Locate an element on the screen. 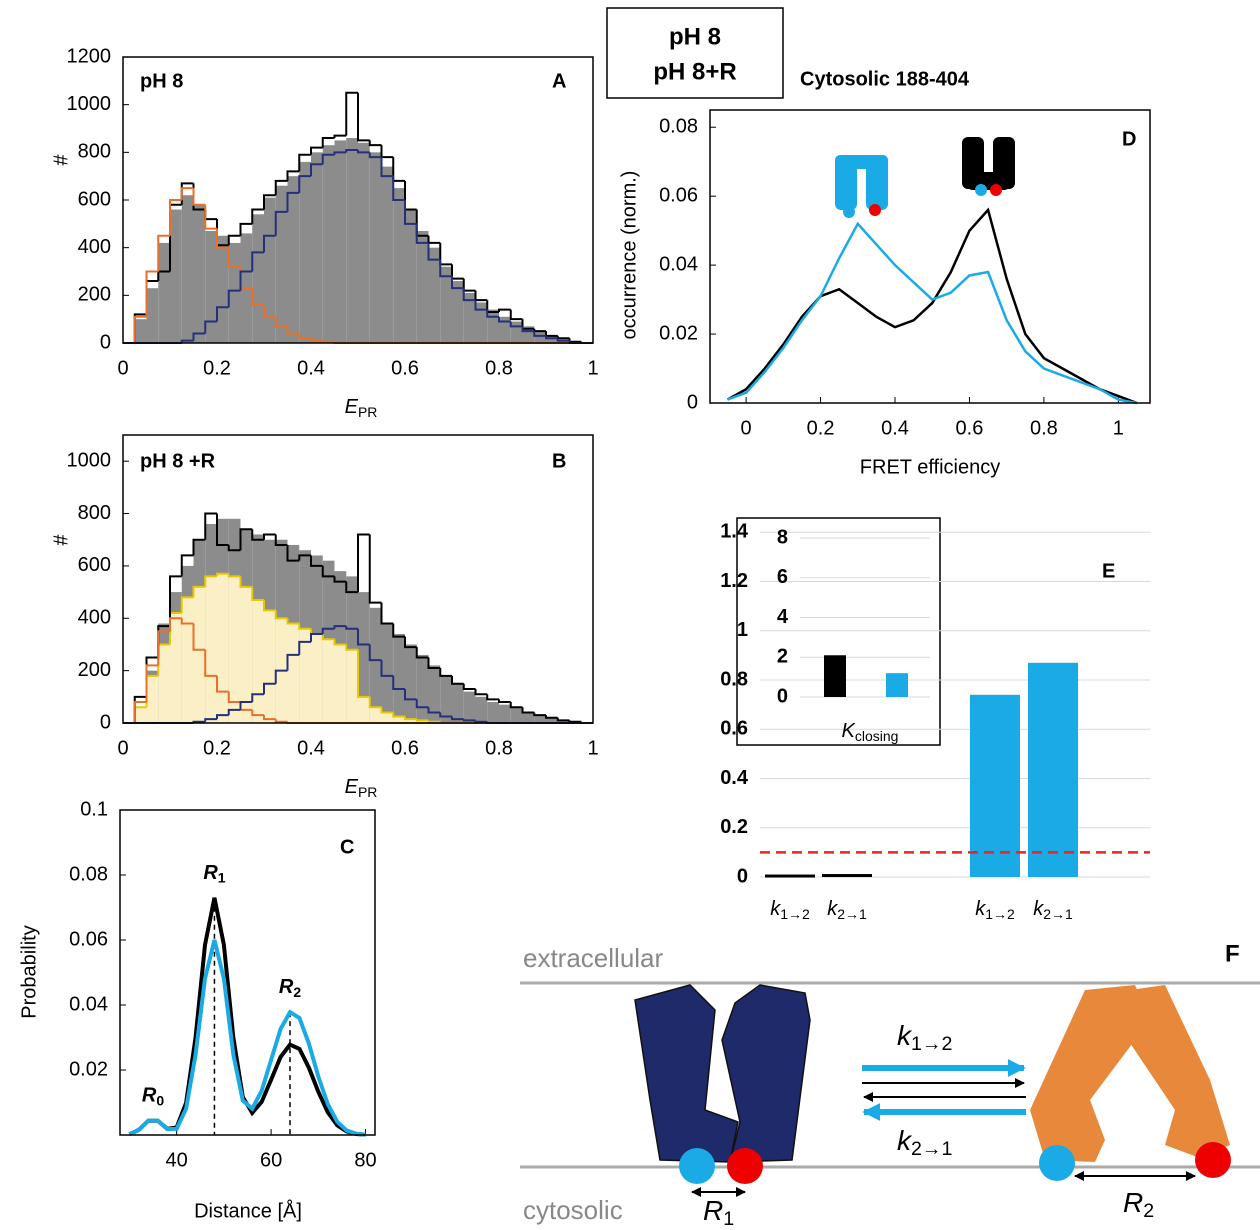 This screenshot has width=1260, height=1230. acceptor is located at coordinates (1213, 1160).